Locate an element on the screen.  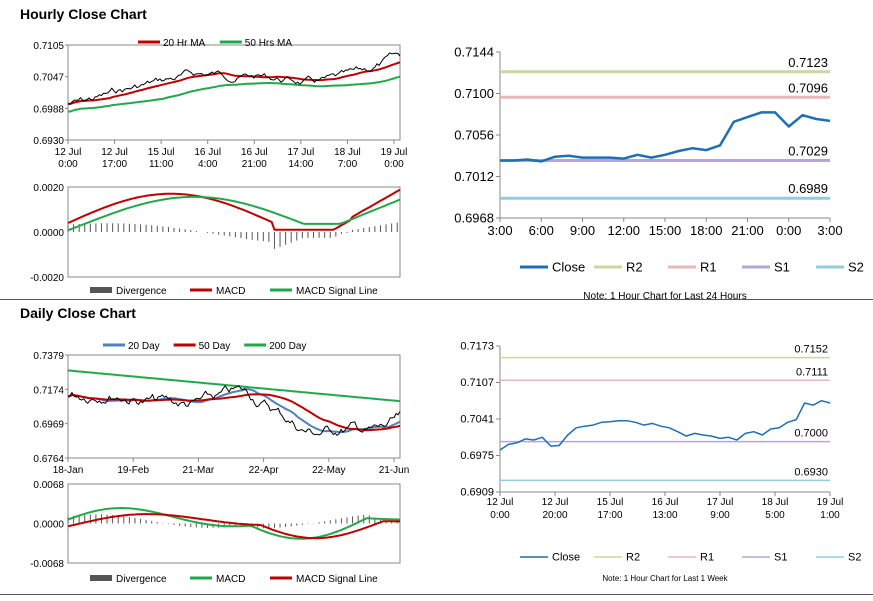
daily-pivot-xtick-4-time: 9:00 is located at coordinates (720, 515).